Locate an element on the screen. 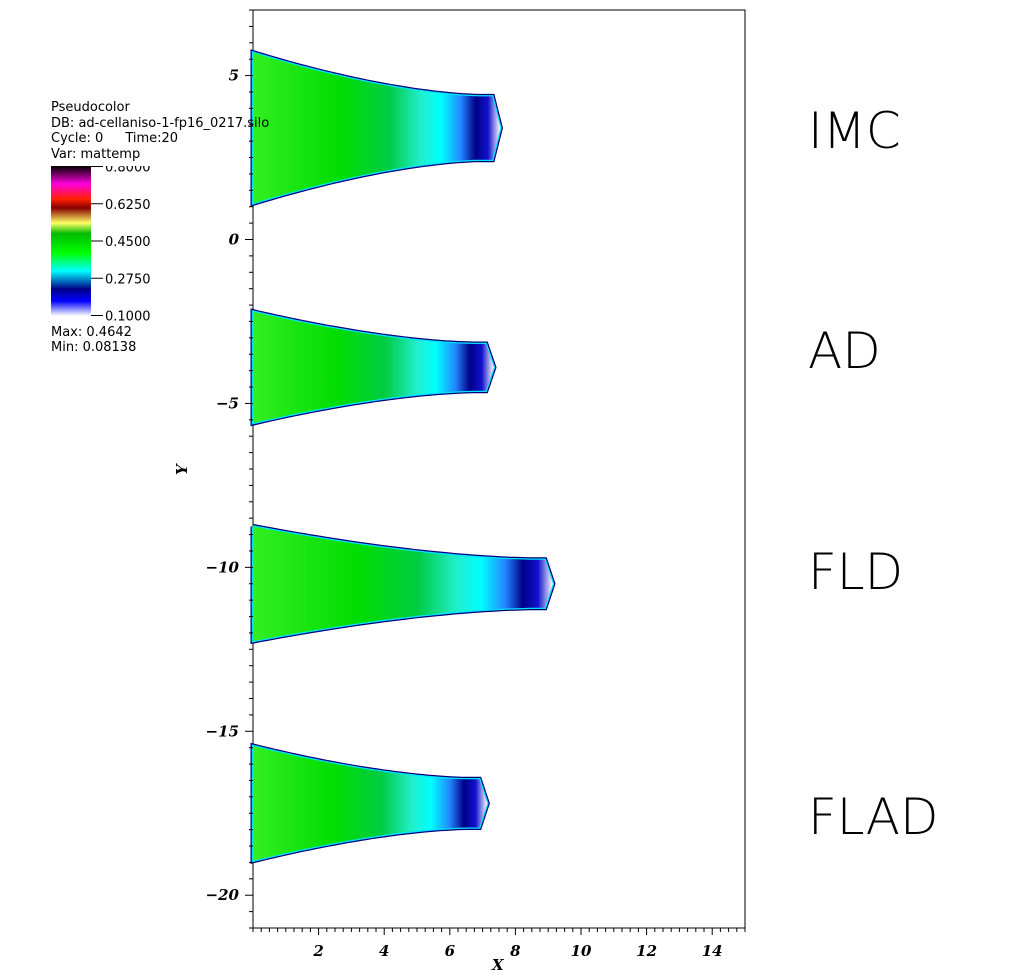 This screenshot has width=1013, height=978. colorbar-tick-label: 0.8000 is located at coordinates (128, 171).